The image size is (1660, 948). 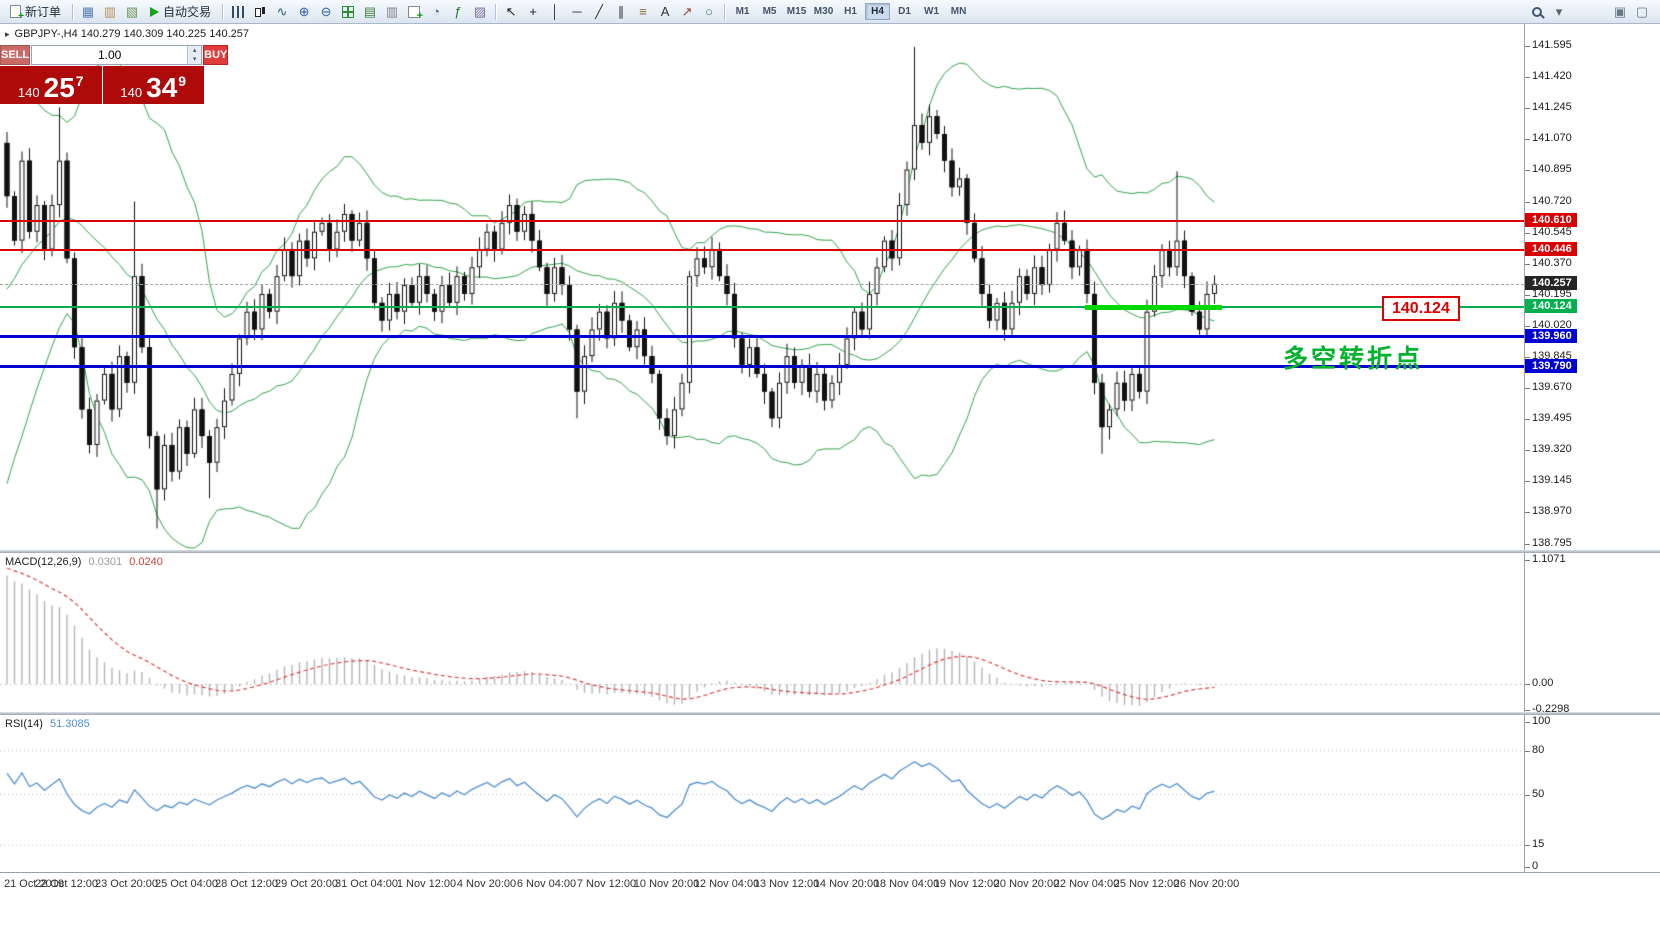 I want to click on timeframe-w1-button: W1, so click(x=932, y=11).